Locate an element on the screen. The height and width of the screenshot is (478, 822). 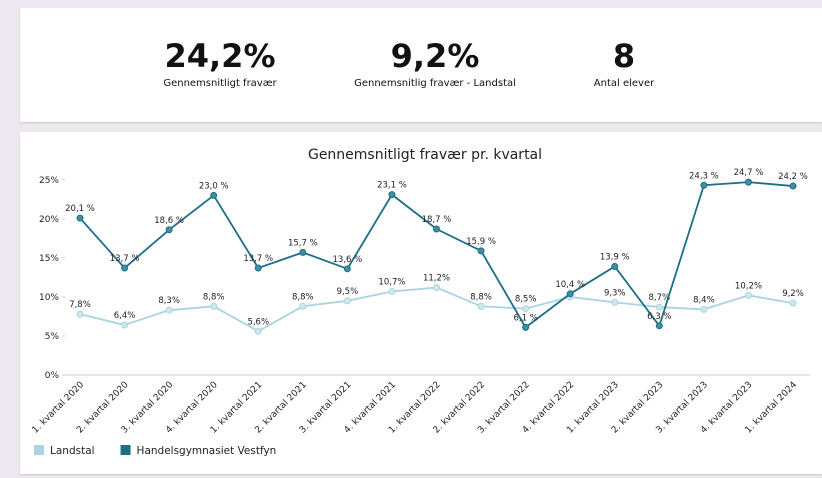
data-label: 23,1 % is located at coordinates (392, 186).